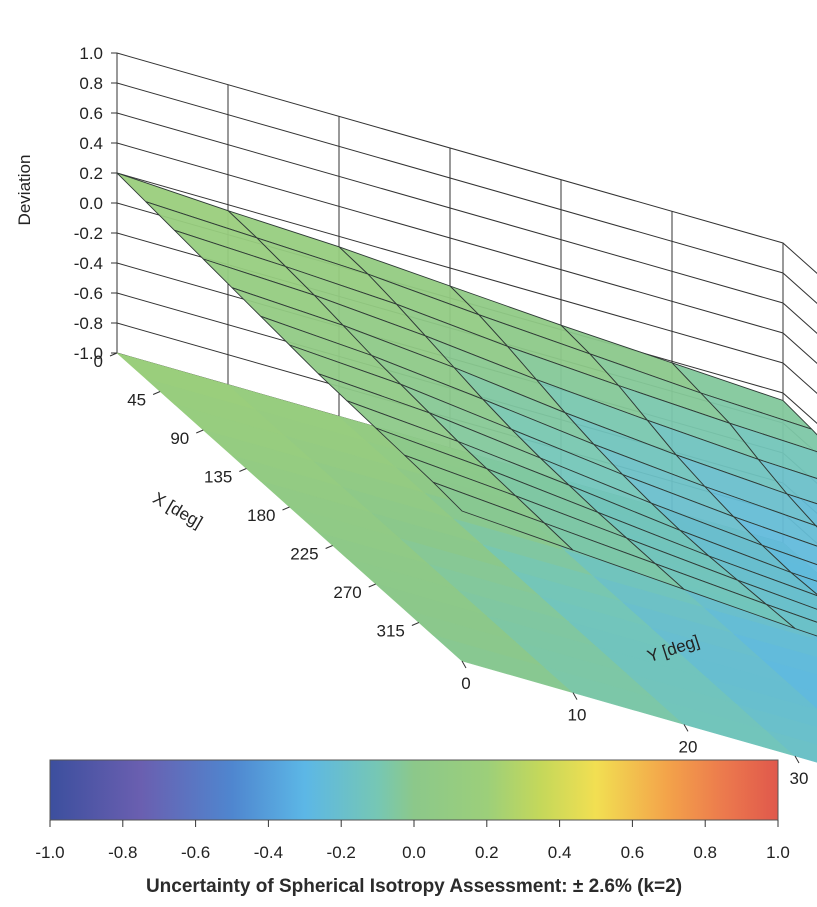 This screenshot has height=907, width=817. I want to click on x-tick-label: 180, so click(261, 515).